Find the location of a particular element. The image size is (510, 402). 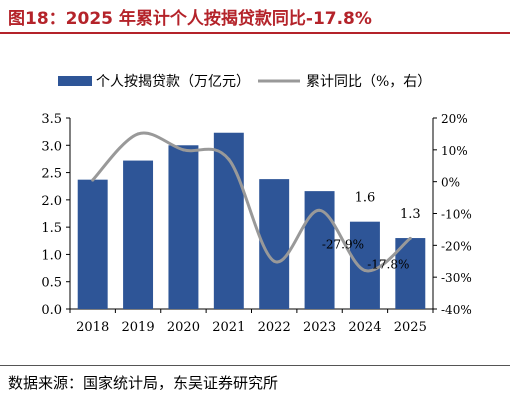

bar-value-label: 1.6 is located at coordinates (365, 198).